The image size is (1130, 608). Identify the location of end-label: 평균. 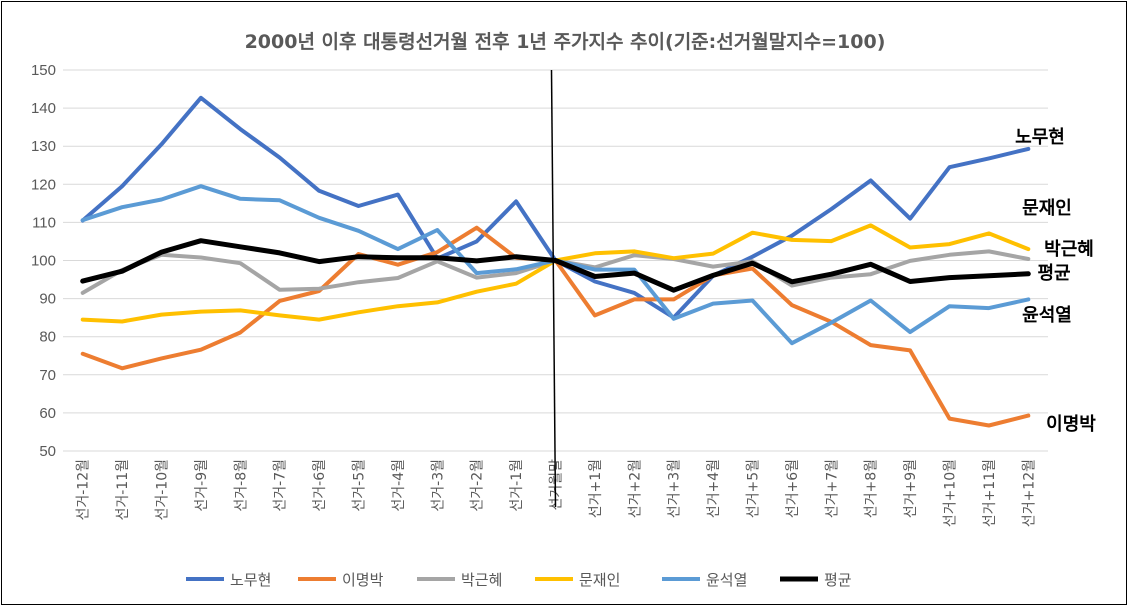
(1053, 273).